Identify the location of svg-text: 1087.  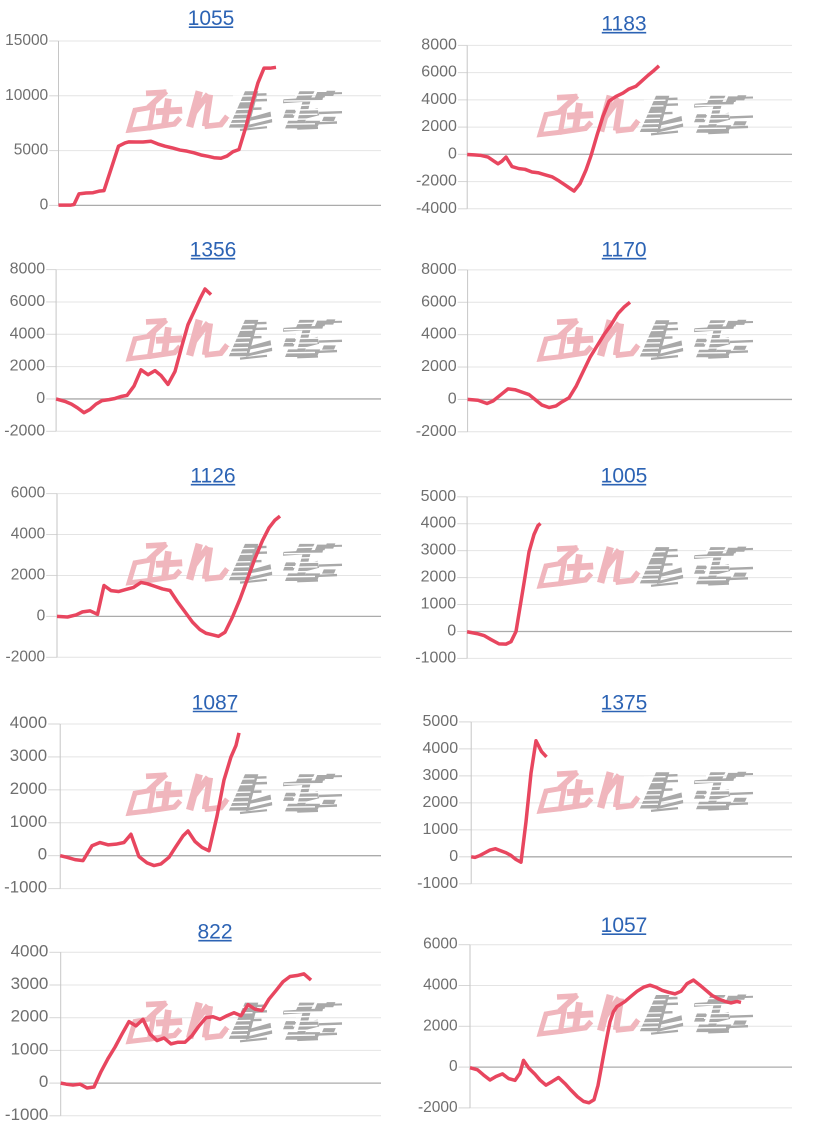
(215, 702).